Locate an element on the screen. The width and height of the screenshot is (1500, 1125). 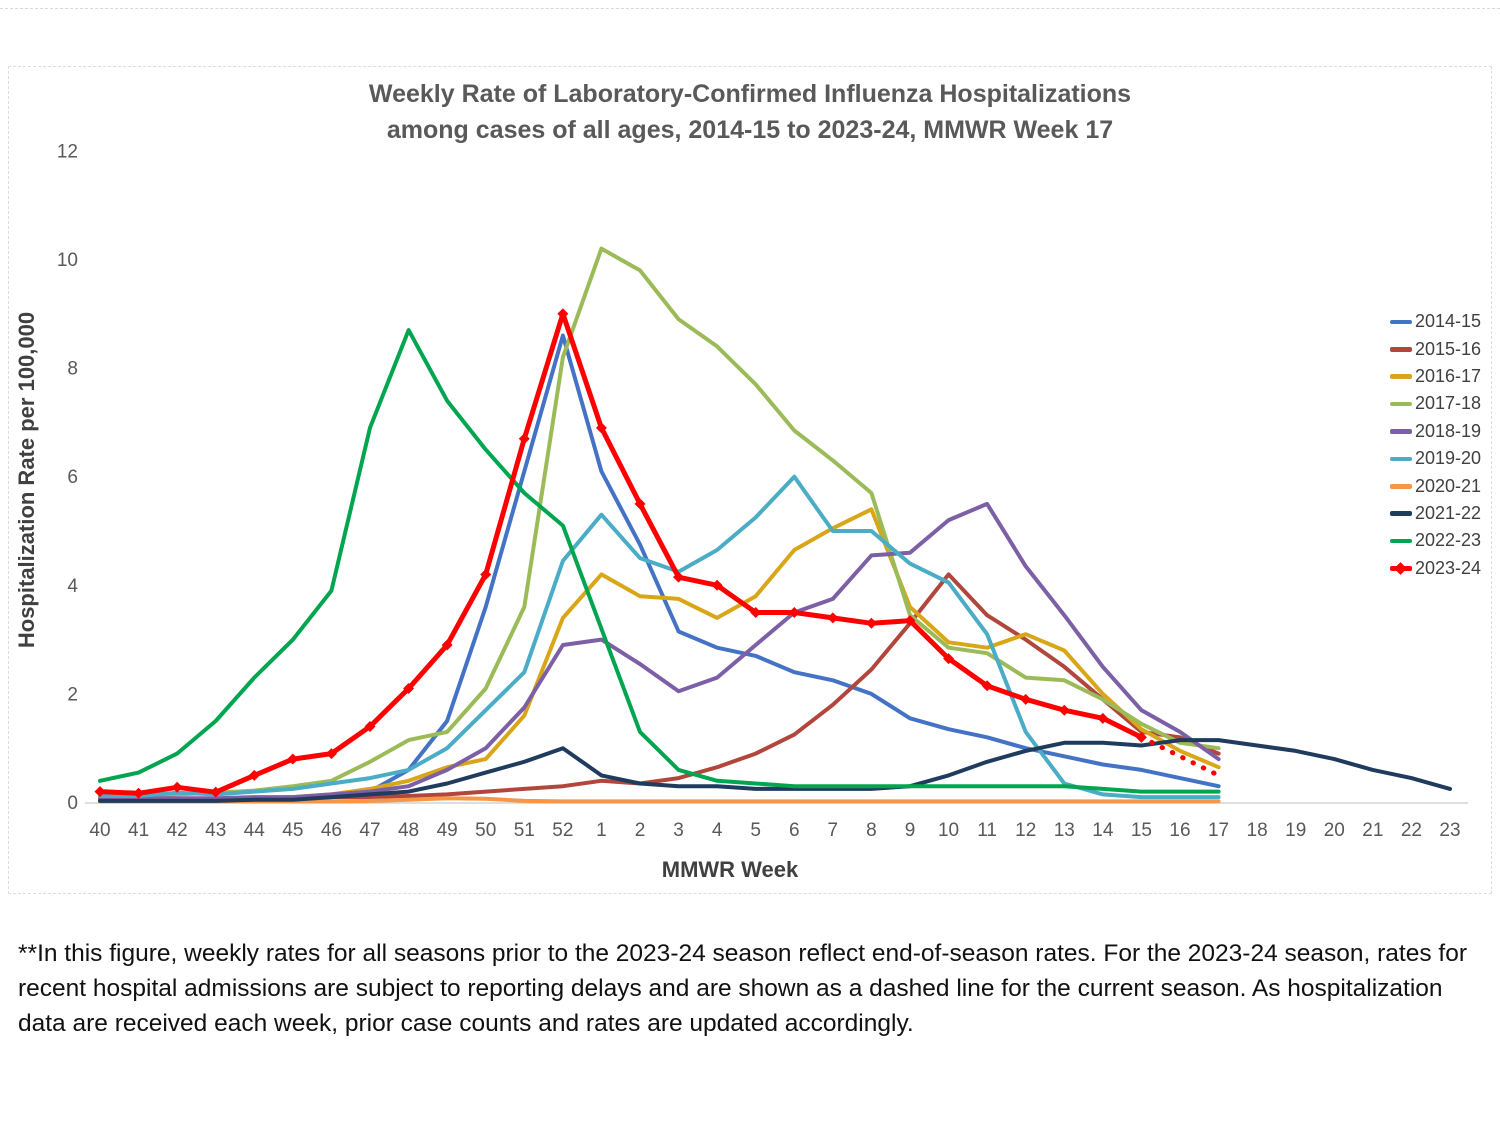
x-tick-label: 4 is located at coordinates (717, 830).